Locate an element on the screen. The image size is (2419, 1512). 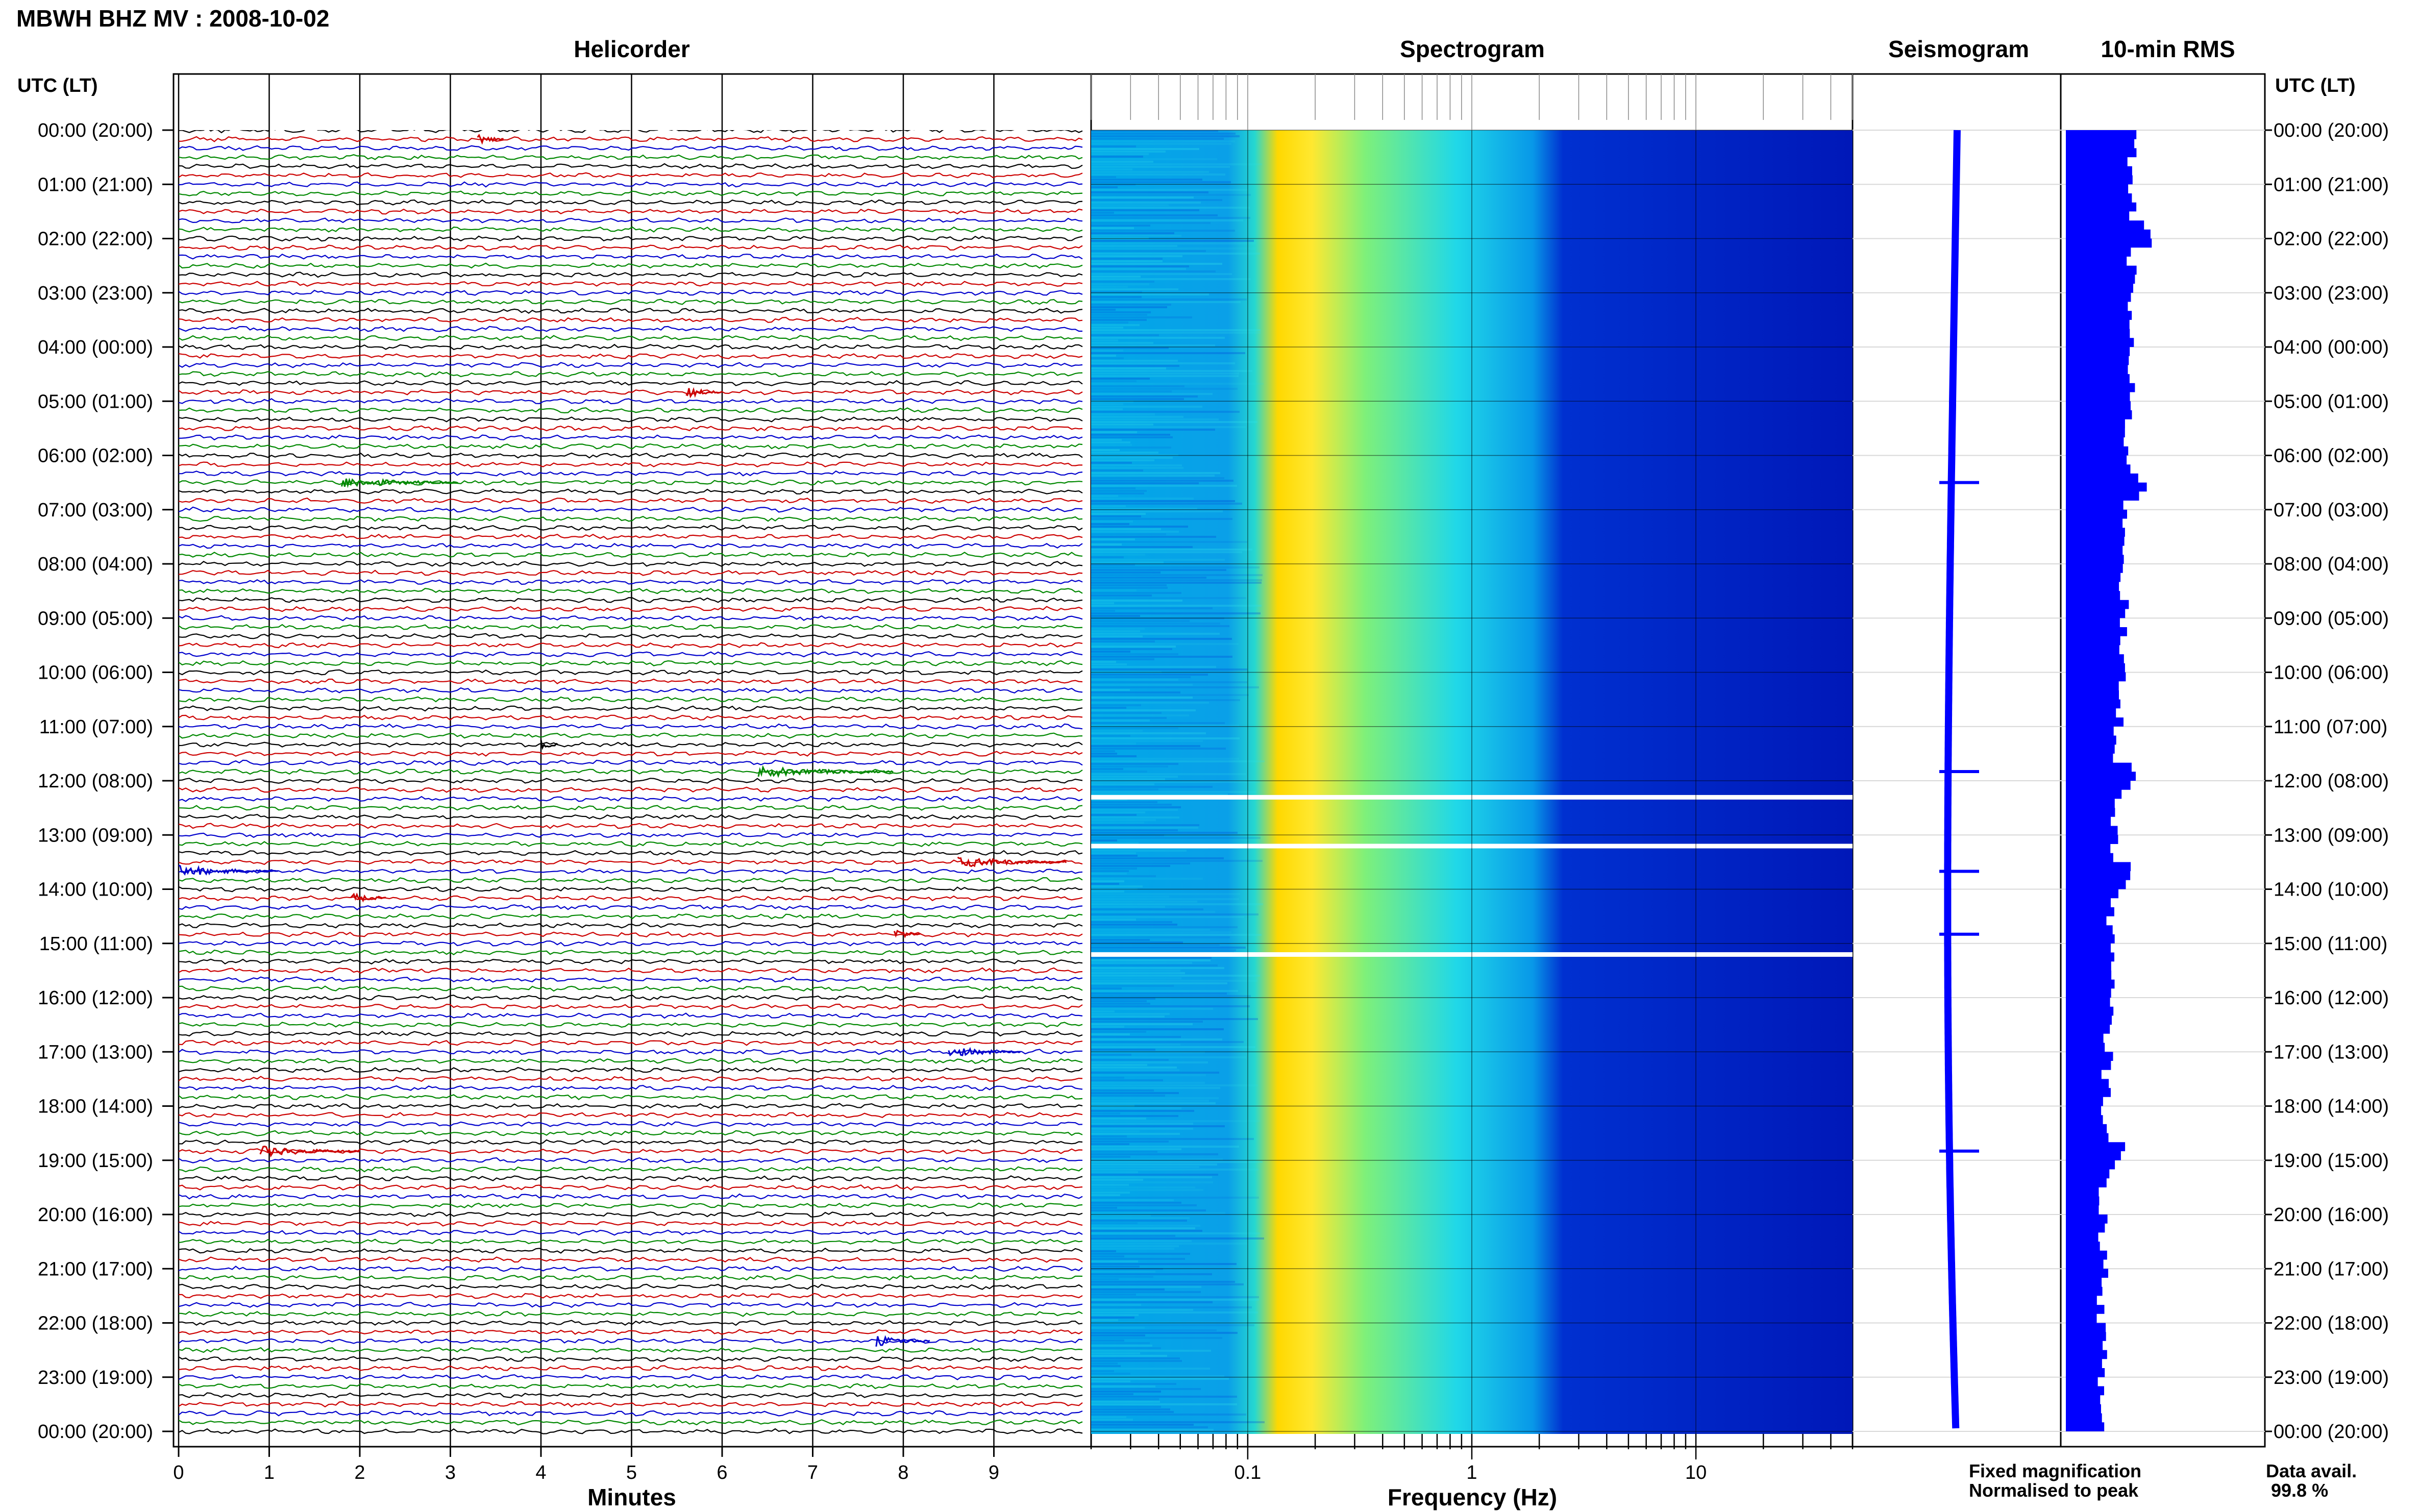
time-label-right: 05:00 (01:00) is located at coordinates (2331, 401).